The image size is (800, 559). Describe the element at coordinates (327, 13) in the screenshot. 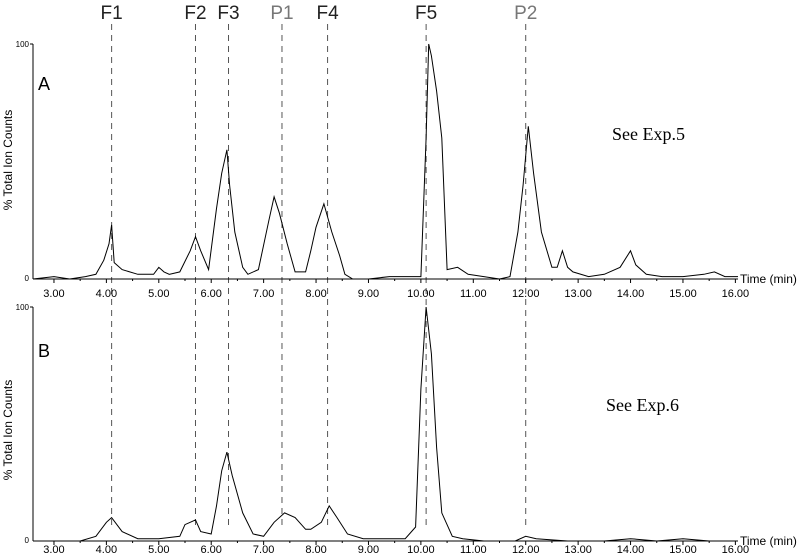

I see `peak-marker-label: F4` at that location.